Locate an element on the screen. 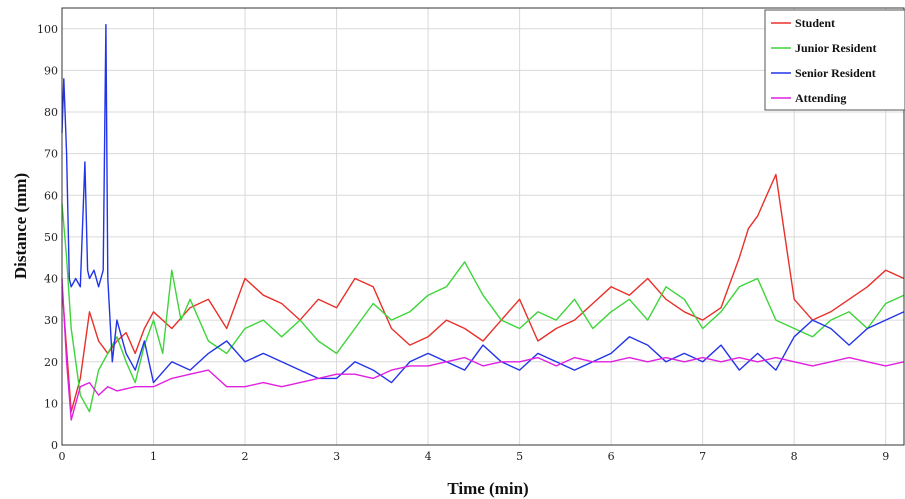 This screenshot has height=499, width=905. x-tick-label: 5 is located at coordinates (519, 456).